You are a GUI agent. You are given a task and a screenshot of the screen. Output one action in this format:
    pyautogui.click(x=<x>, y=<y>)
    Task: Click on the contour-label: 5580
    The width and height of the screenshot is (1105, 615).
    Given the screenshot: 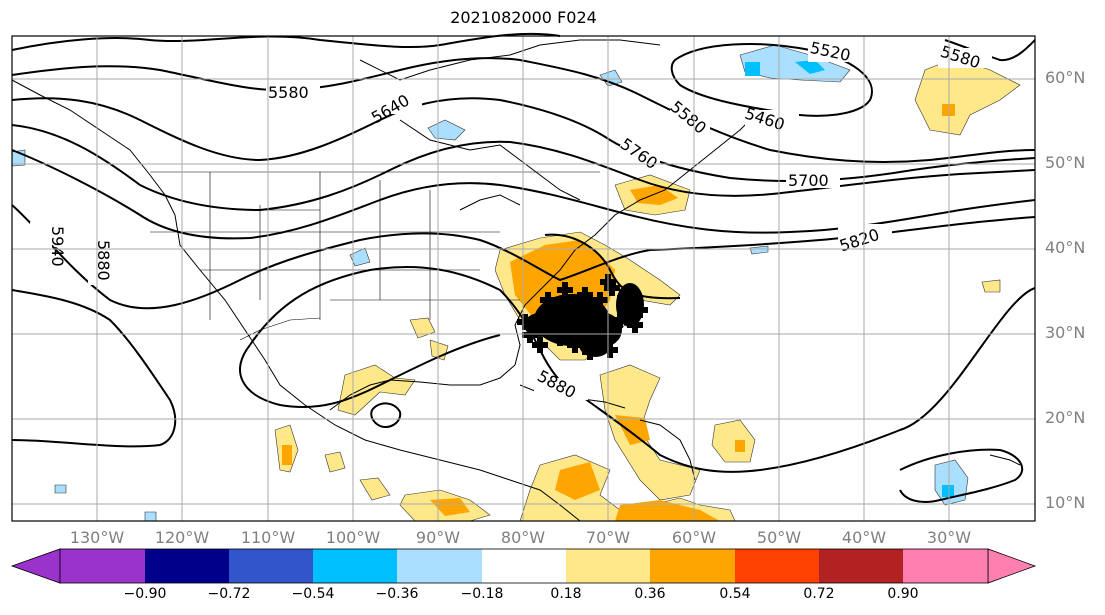 What is the action you would take?
    pyautogui.click(x=288, y=92)
    